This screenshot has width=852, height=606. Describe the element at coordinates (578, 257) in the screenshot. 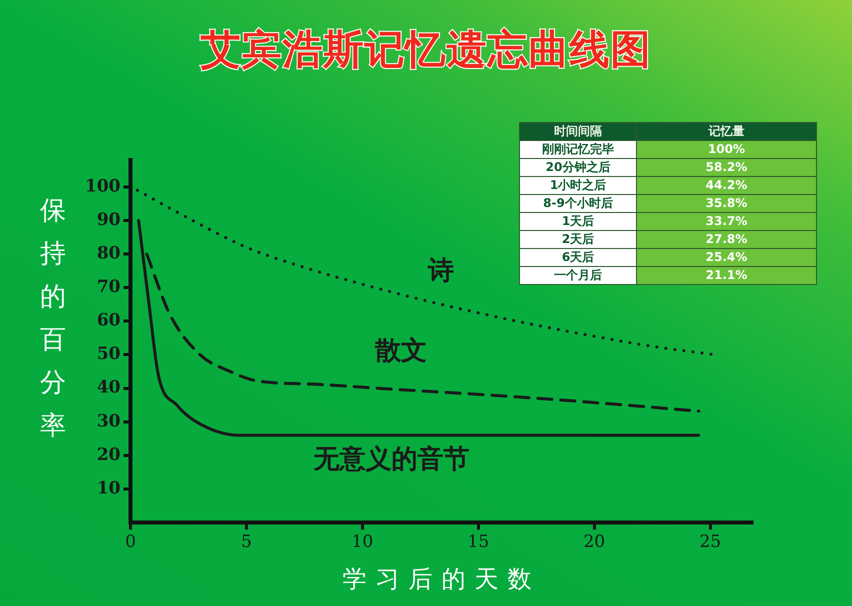

I see `category-label: 6天后` at that location.